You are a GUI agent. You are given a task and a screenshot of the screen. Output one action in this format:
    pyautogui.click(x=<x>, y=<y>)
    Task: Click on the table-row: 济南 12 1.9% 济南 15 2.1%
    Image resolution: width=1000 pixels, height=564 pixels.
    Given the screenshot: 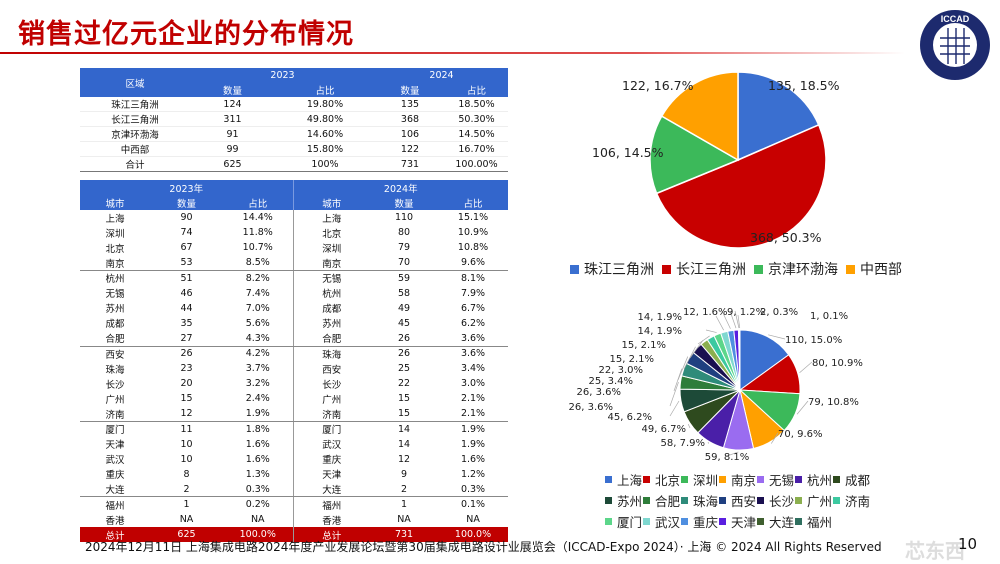 What is the action you would take?
    pyautogui.click(x=294, y=414)
    